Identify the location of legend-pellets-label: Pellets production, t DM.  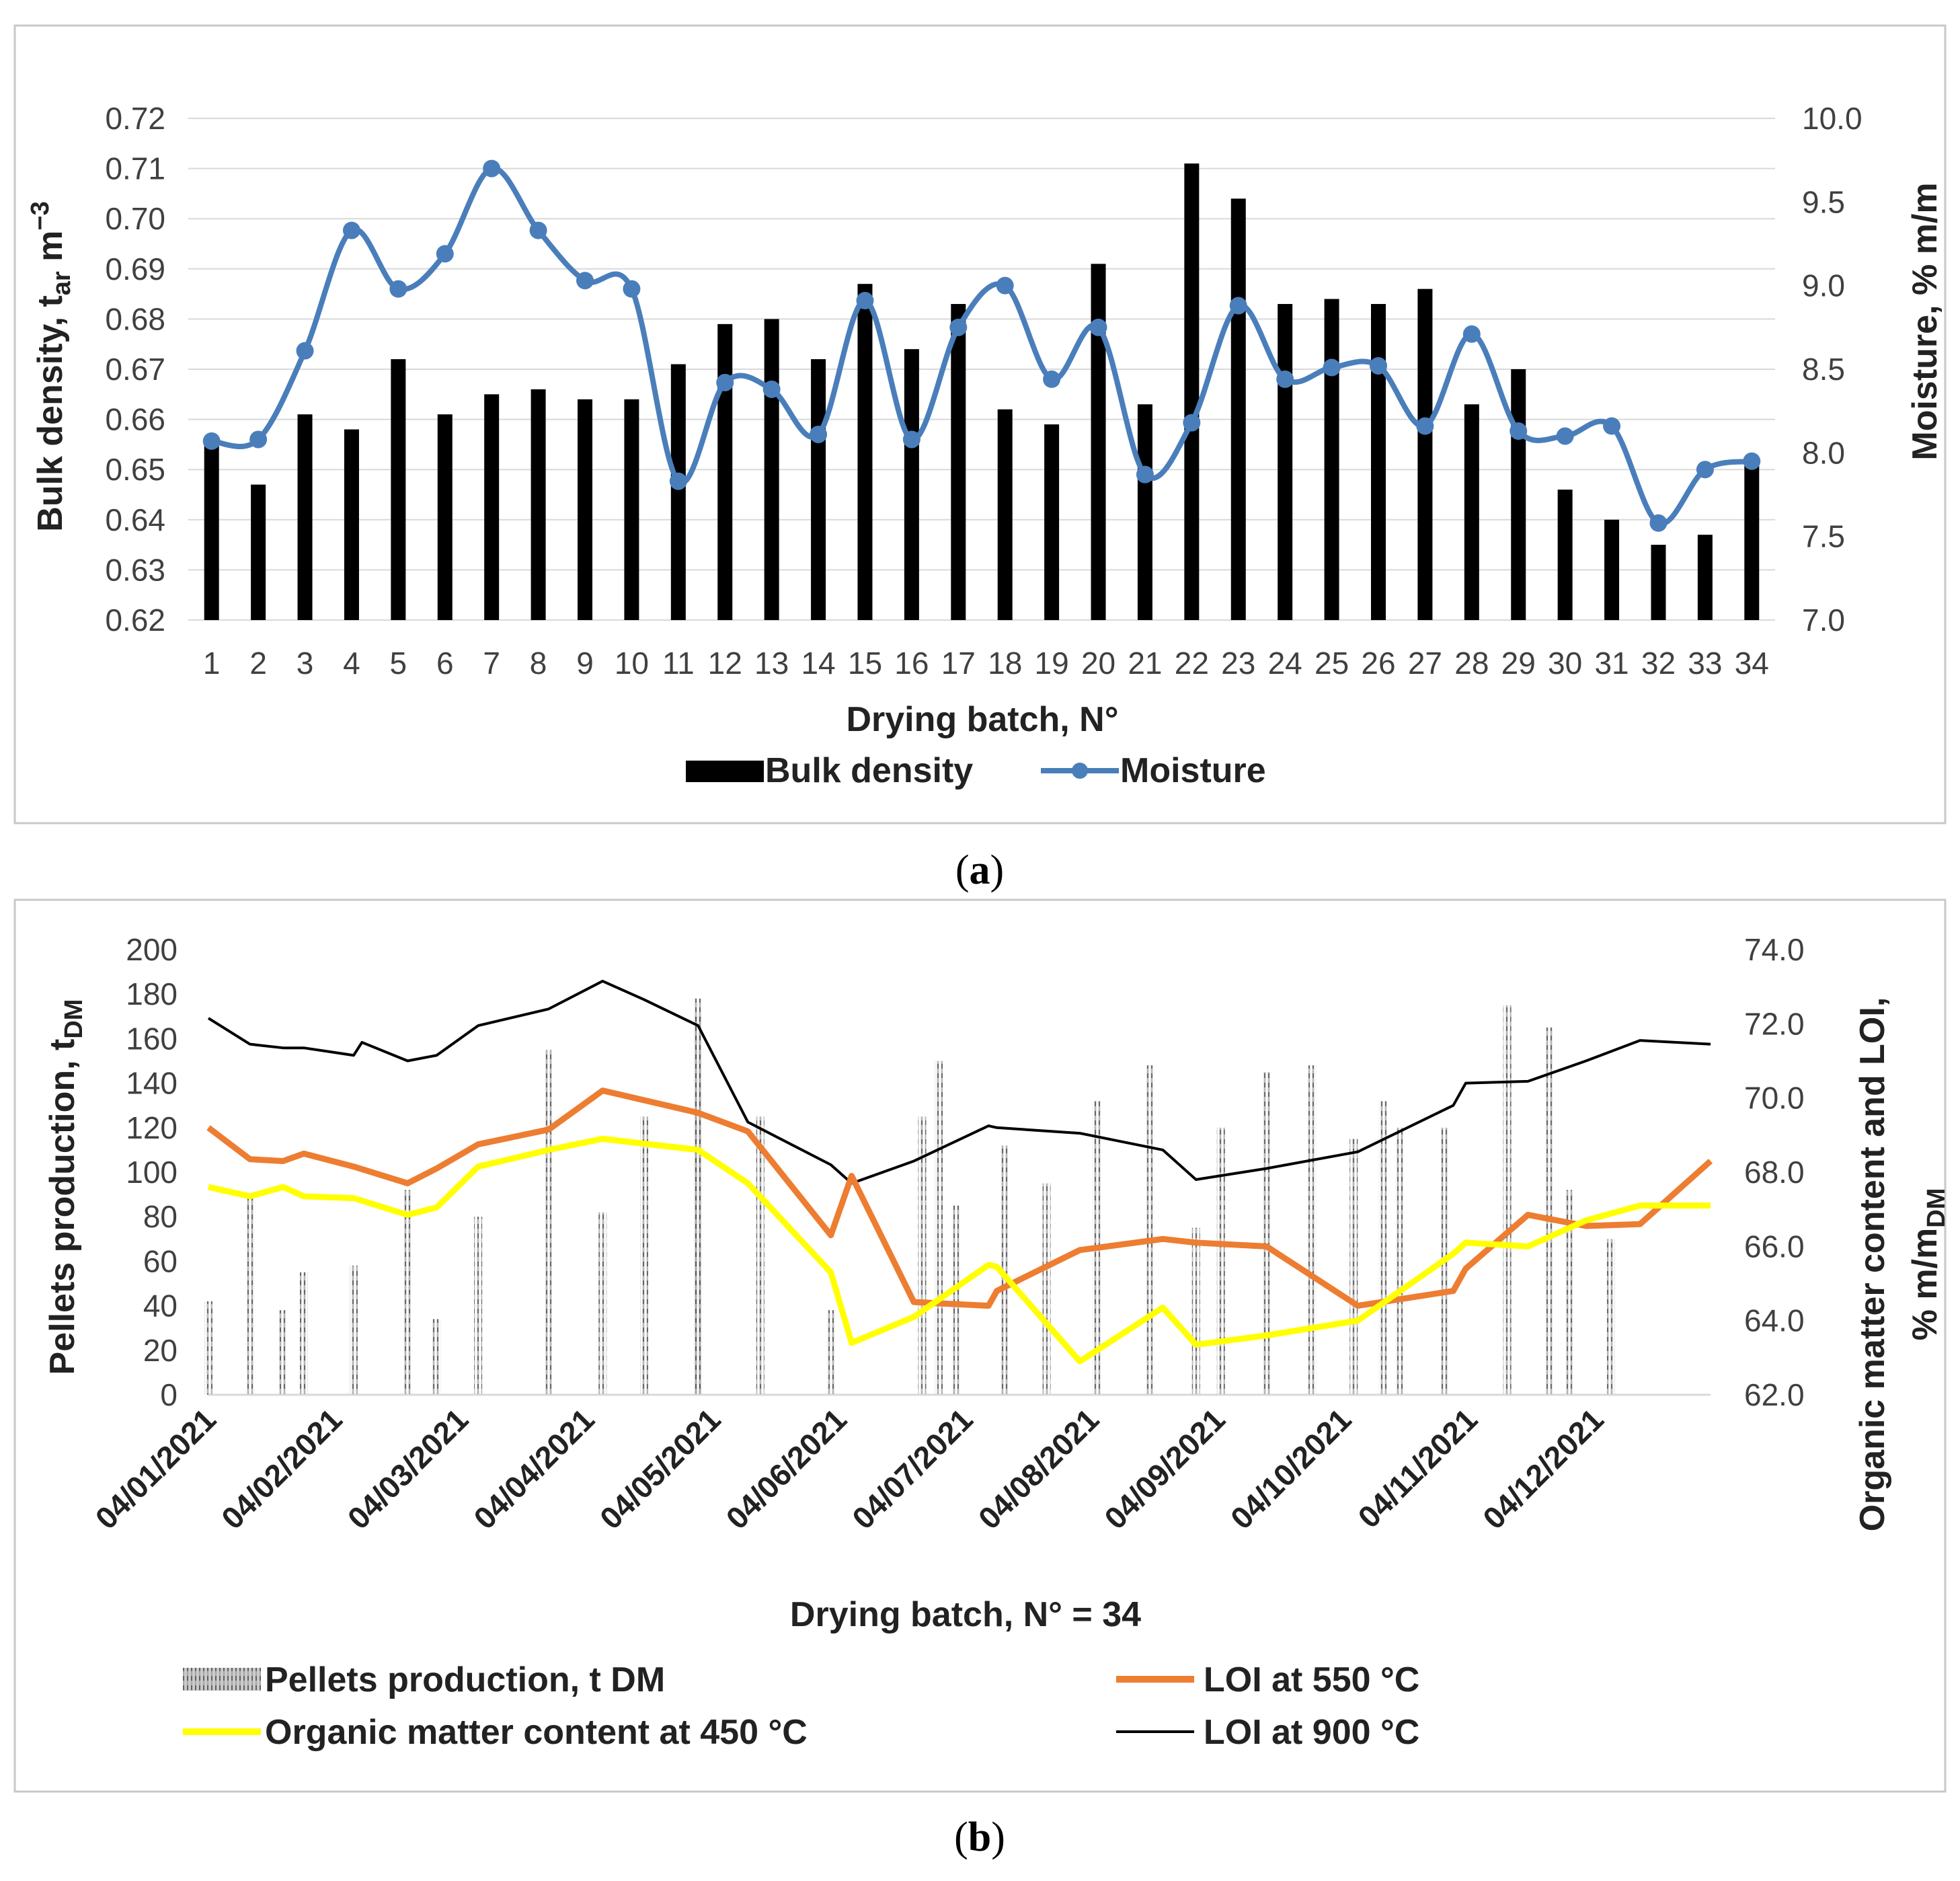
(465, 1680).